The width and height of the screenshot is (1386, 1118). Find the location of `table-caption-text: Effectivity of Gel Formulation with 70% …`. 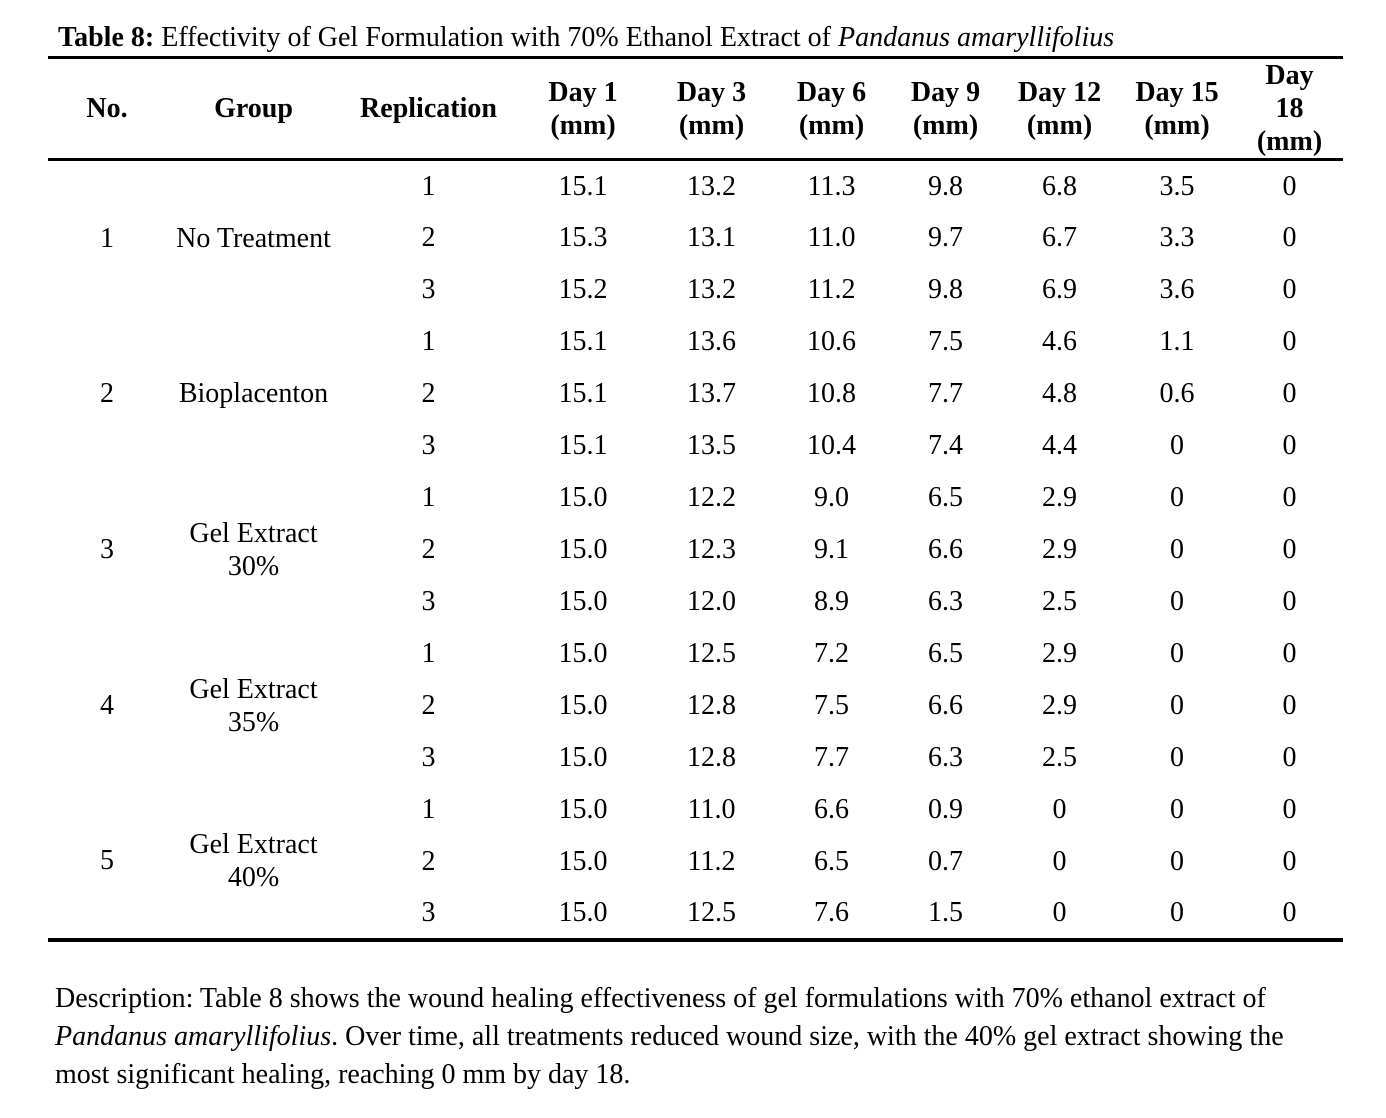

table-caption-text: Effectivity of Gel Formulation with 70% … is located at coordinates (496, 37).